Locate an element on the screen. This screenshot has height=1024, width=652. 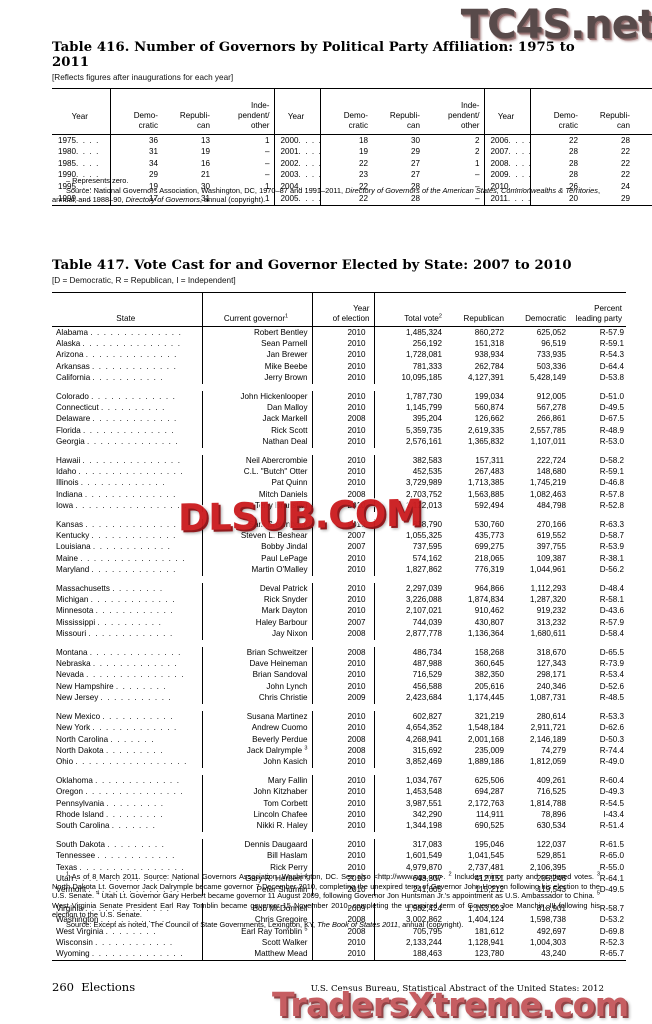
cell-percent-leading-party: D-49.5 is located at coordinates (611, 890).